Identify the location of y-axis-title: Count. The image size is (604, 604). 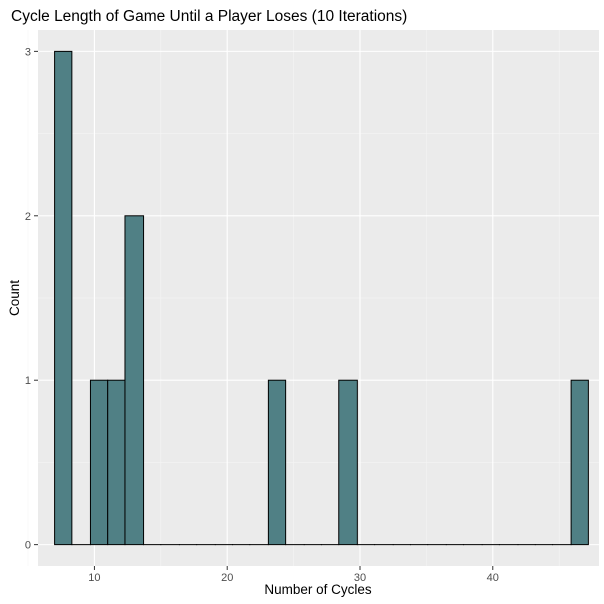
(14, 298).